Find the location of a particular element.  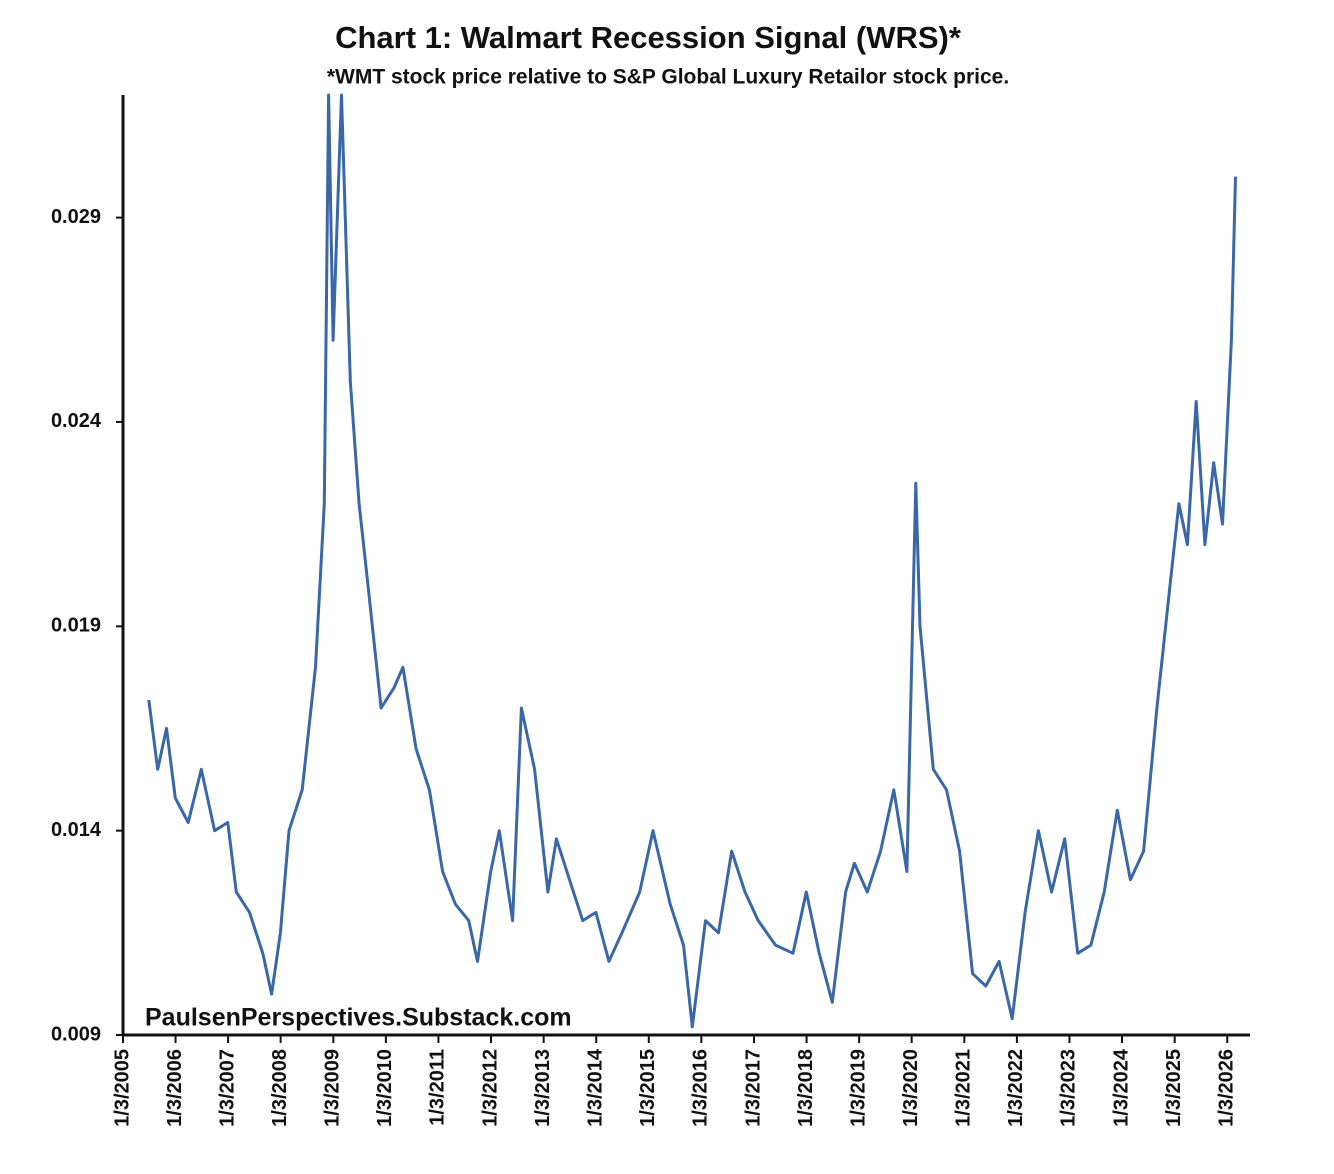

y-tick-label: 0.024 is located at coordinates (76, 421).